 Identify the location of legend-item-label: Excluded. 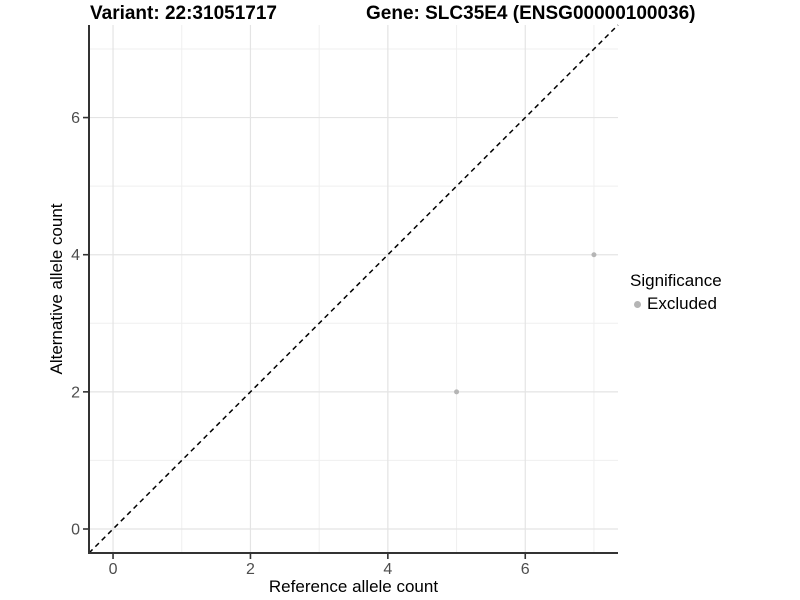
(682, 303).